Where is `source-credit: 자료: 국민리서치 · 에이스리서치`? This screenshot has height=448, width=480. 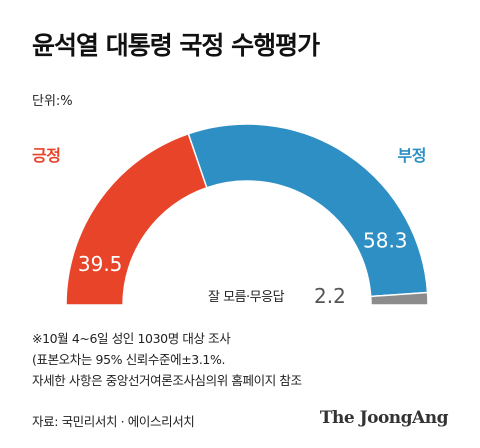 source-credit: 자료: 국민리서치 · 에이스리서치 is located at coordinates (113, 421).